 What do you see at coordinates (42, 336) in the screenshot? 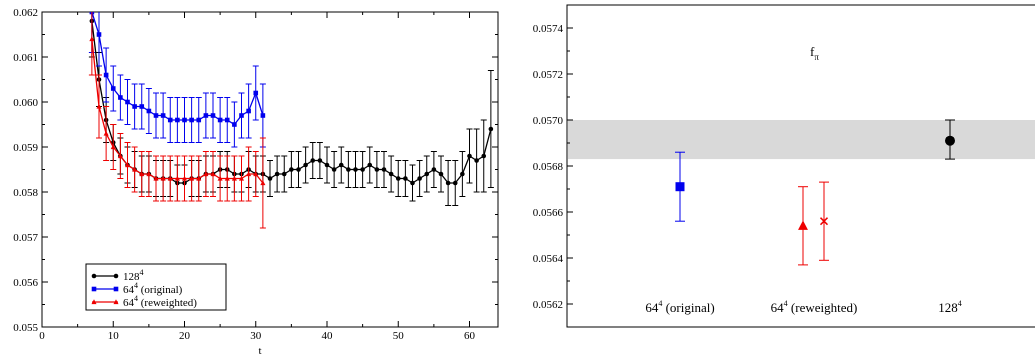
I see `x-tick-label: 0` at bounding box center [42, 336].